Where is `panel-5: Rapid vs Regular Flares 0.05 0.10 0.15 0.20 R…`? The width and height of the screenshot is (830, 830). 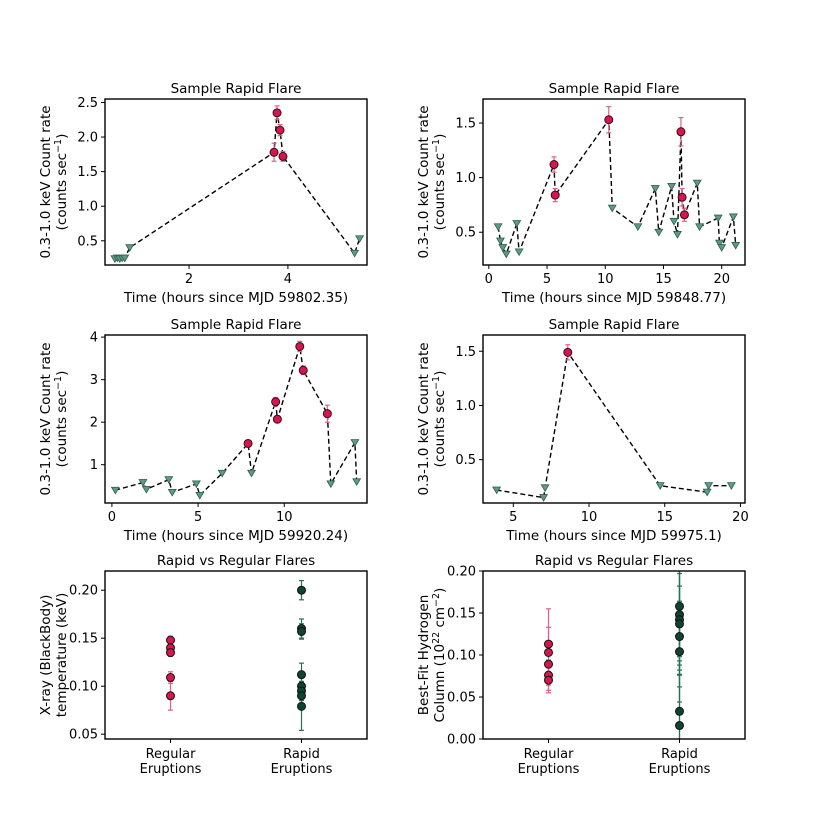 panel-5: Rapid vs Regular Flares 0.05 0.10 0.15 0.20 R… is located at coordinates (203, 665).